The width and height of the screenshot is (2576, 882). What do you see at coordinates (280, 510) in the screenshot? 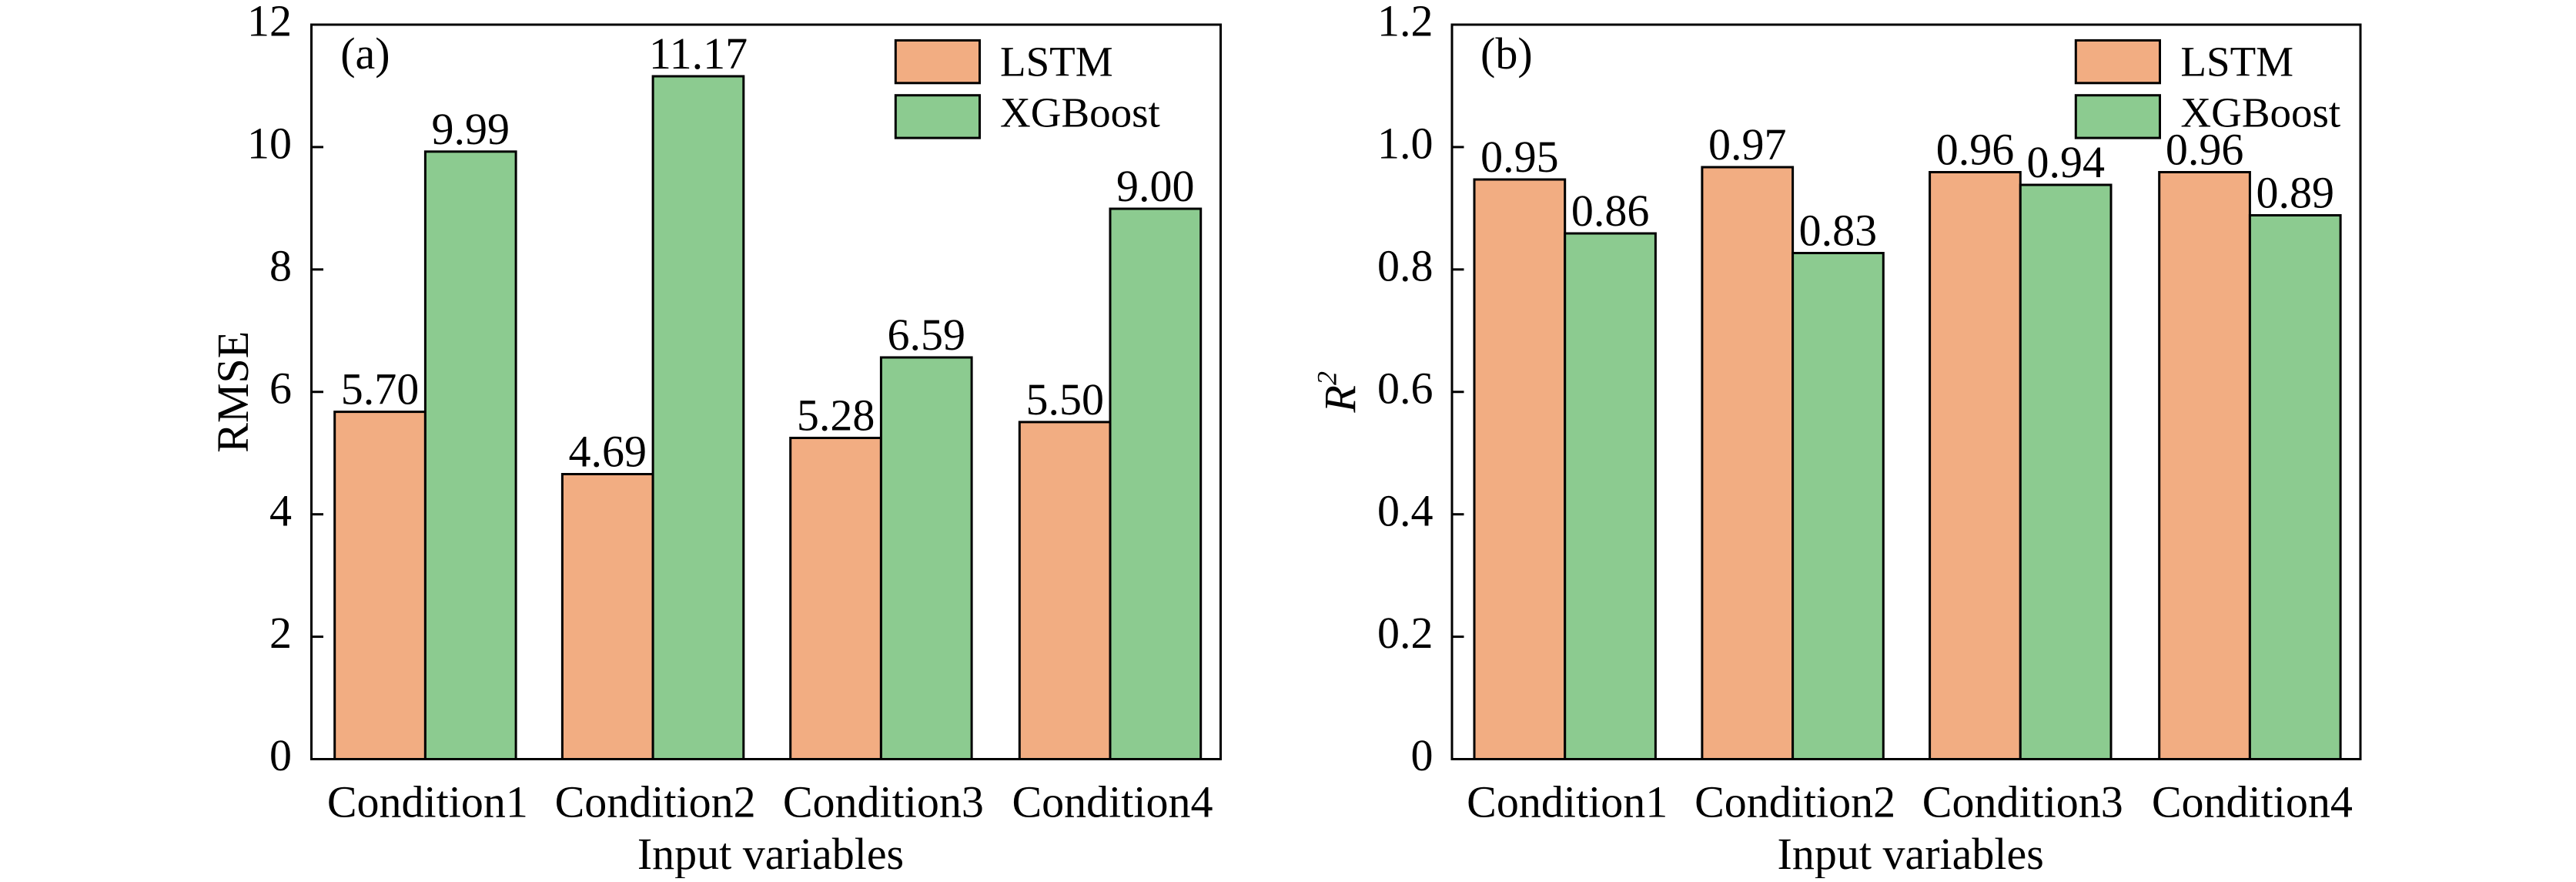
I see `svg-text: 4` at bounding box center [280, 510].